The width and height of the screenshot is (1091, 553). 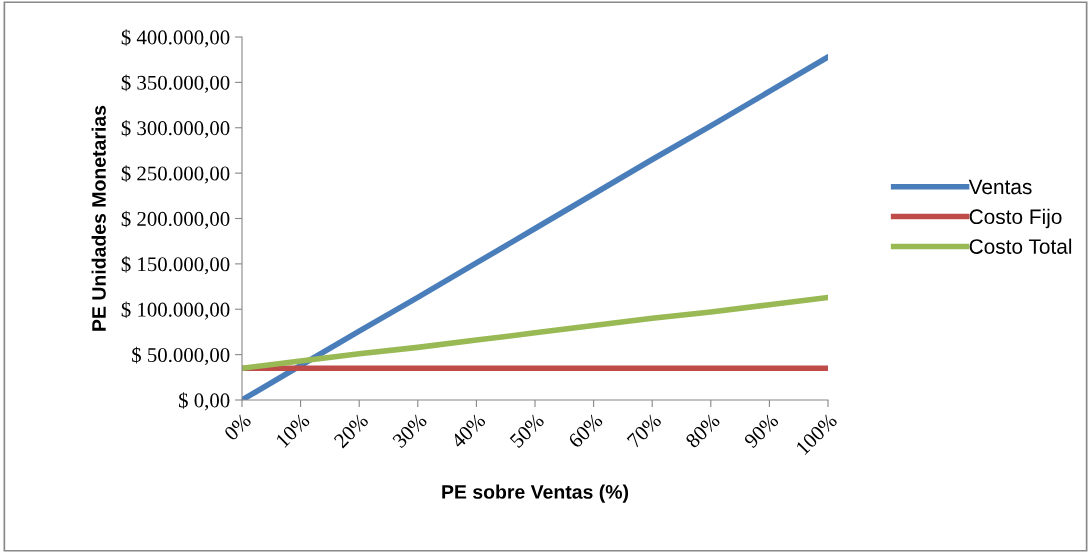 What do you see at coordinates (409, 430) in the screenshot?
I see `x-tick-label: 30%` at bounding box center [409, 430].